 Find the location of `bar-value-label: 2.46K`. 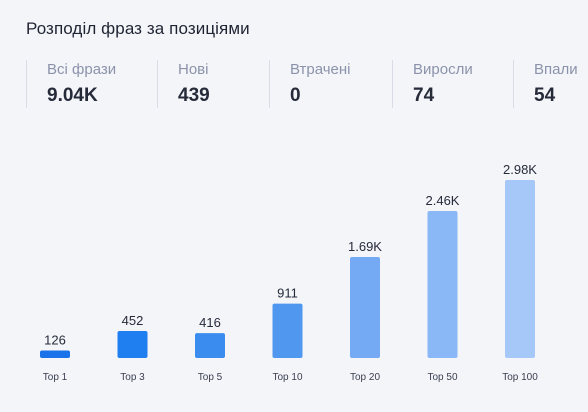

bar-value-label: 2.46K is located at coordinates (443, 200).